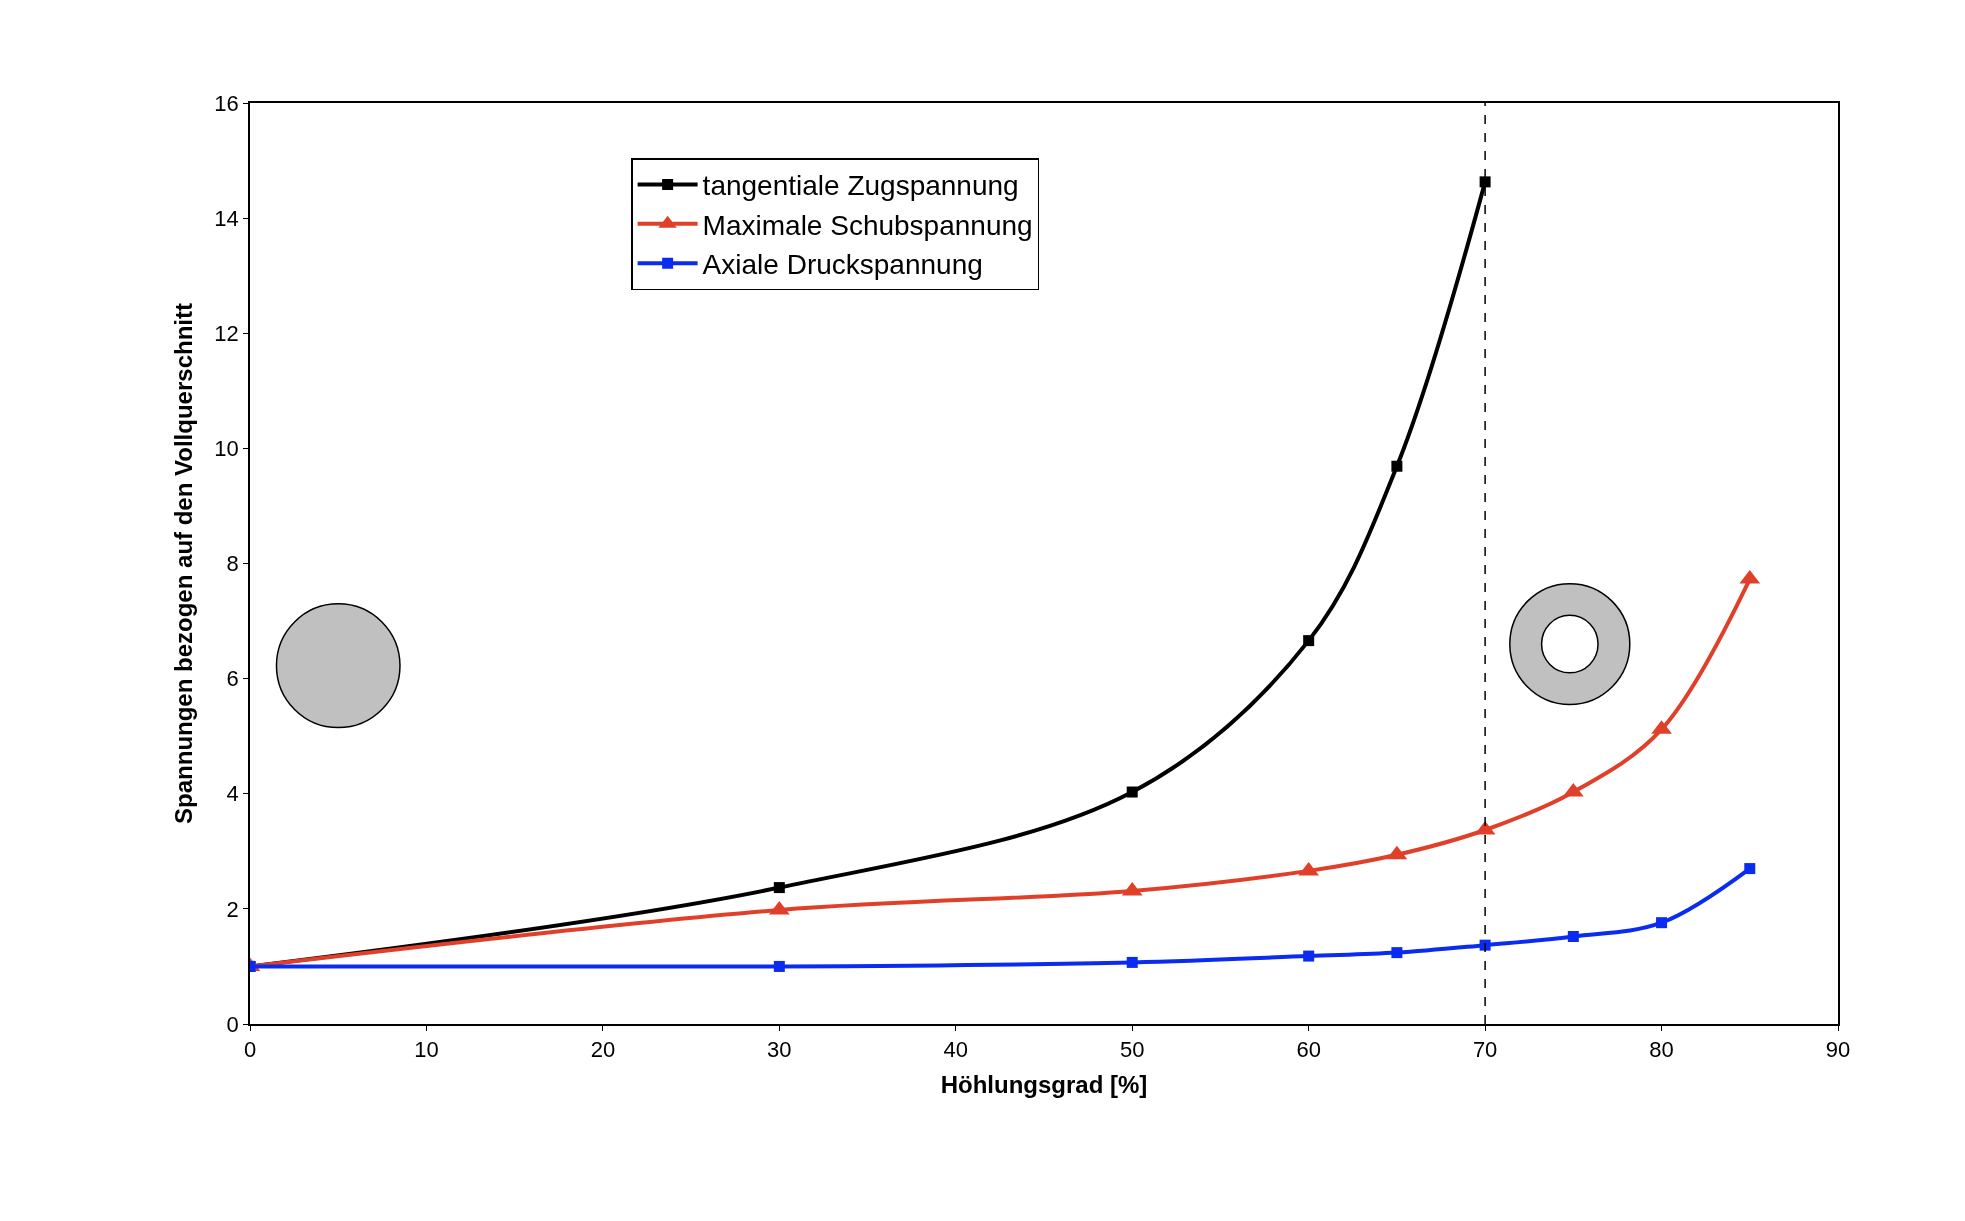 The height and width of the screenshot is (1221, 1965). What do you see at coordinates (226, 333) in the screenshot?
I see `y-tick-label: 12` at bounding box center [226, 333].